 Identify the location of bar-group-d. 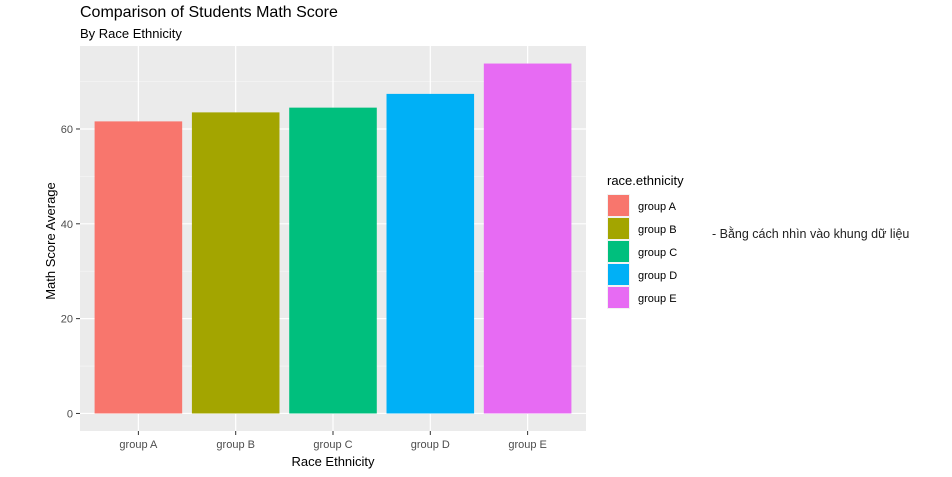
(430, 253).